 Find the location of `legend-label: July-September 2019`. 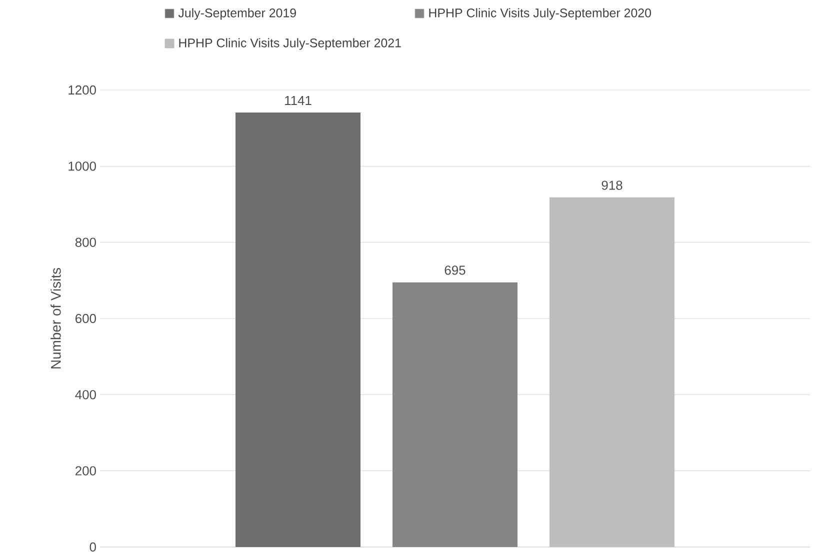

legend-label: July-September 2019 is located at coordinates (237, 14).